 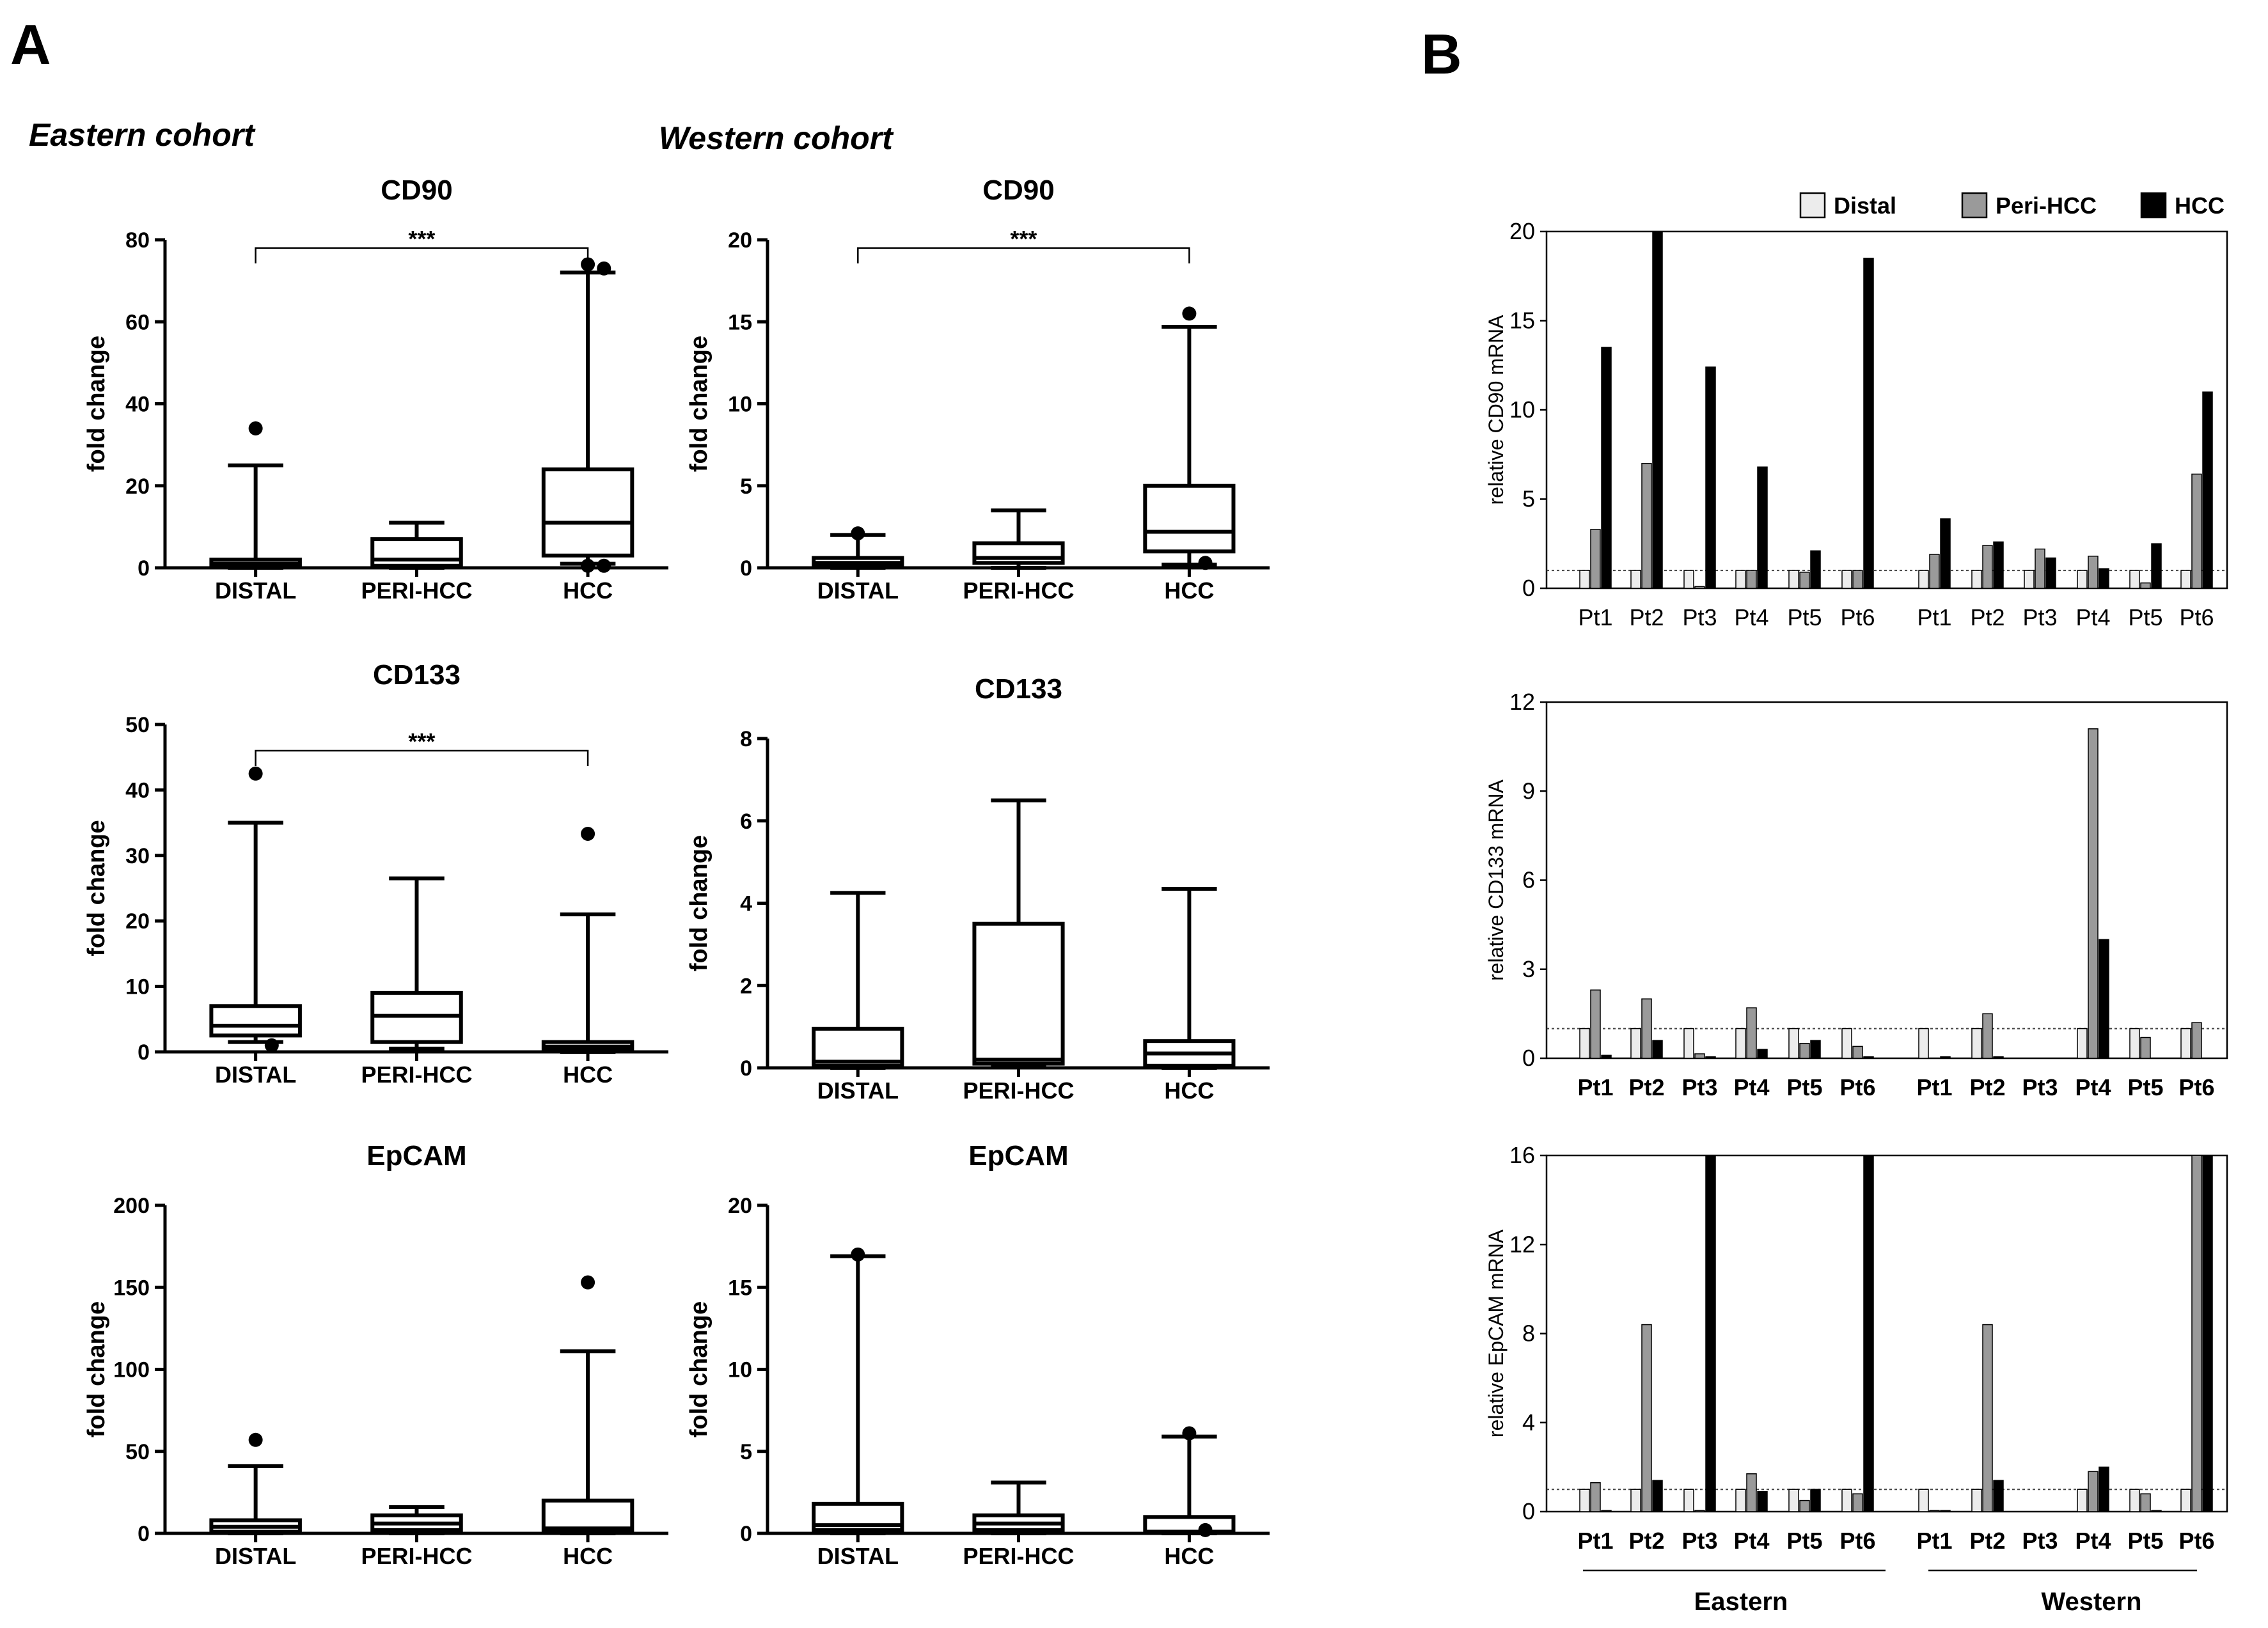 What do you see at coordinates (1813, 205) in the screenshot?
I see `legend-swatch` at bounding box center [1813, 205].